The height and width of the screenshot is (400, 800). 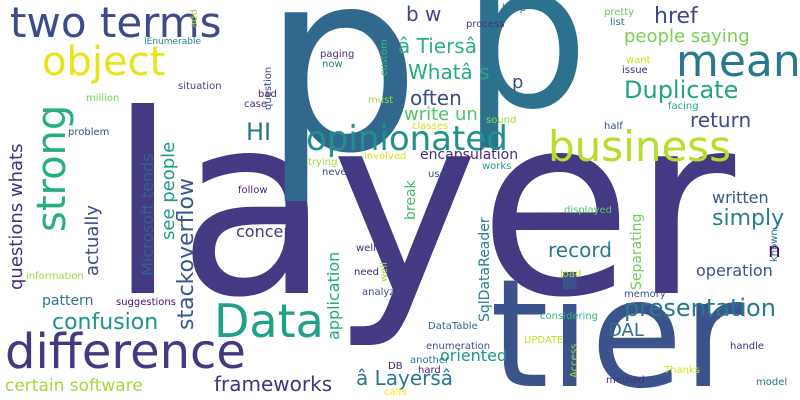 I want to click on word-list: list, so click(x=617, y=22).